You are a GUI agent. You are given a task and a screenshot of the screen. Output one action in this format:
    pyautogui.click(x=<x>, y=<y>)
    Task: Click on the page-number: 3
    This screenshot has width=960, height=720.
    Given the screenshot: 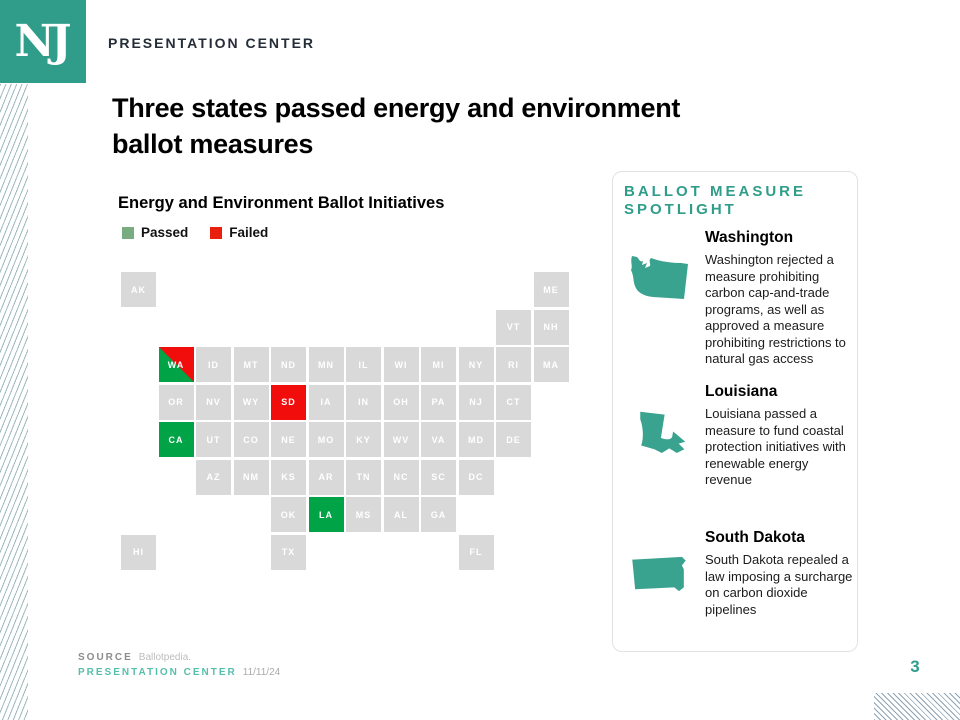 What is the action you would take?
    pyautogui.click(x=915, y=666)
    